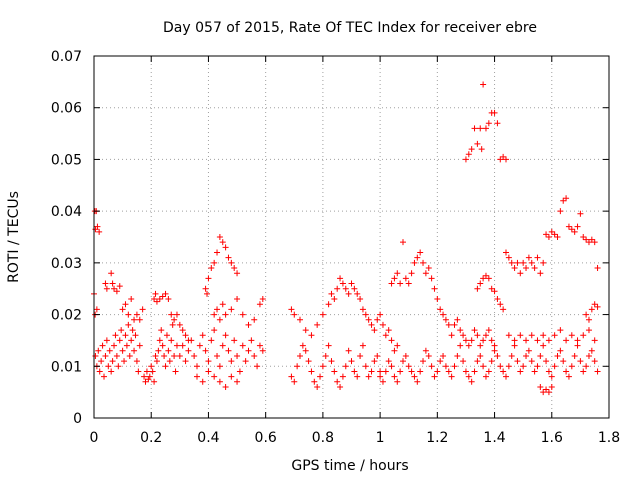 Image resolution: width=640 pixels, height=480 pixels. I want to click on x-tick-label: 1.8, so click(609, 438).